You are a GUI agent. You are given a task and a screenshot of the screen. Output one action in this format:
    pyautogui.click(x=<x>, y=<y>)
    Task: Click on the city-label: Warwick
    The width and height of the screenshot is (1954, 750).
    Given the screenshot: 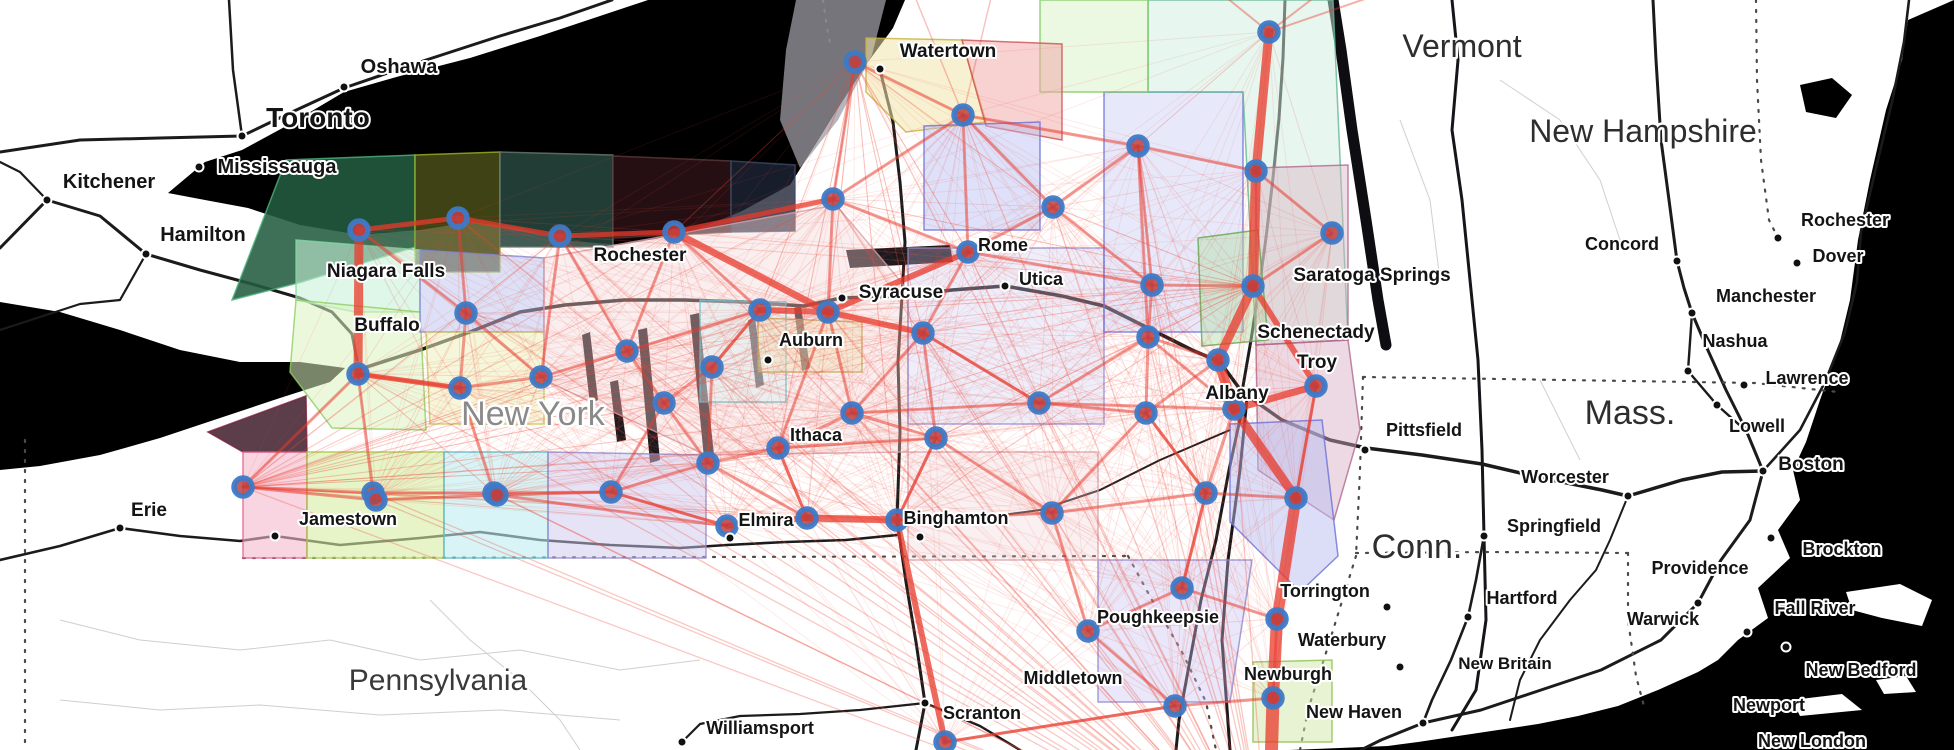 What is the action you would take?
    pyautogui.click(x=1663, y=619)
    